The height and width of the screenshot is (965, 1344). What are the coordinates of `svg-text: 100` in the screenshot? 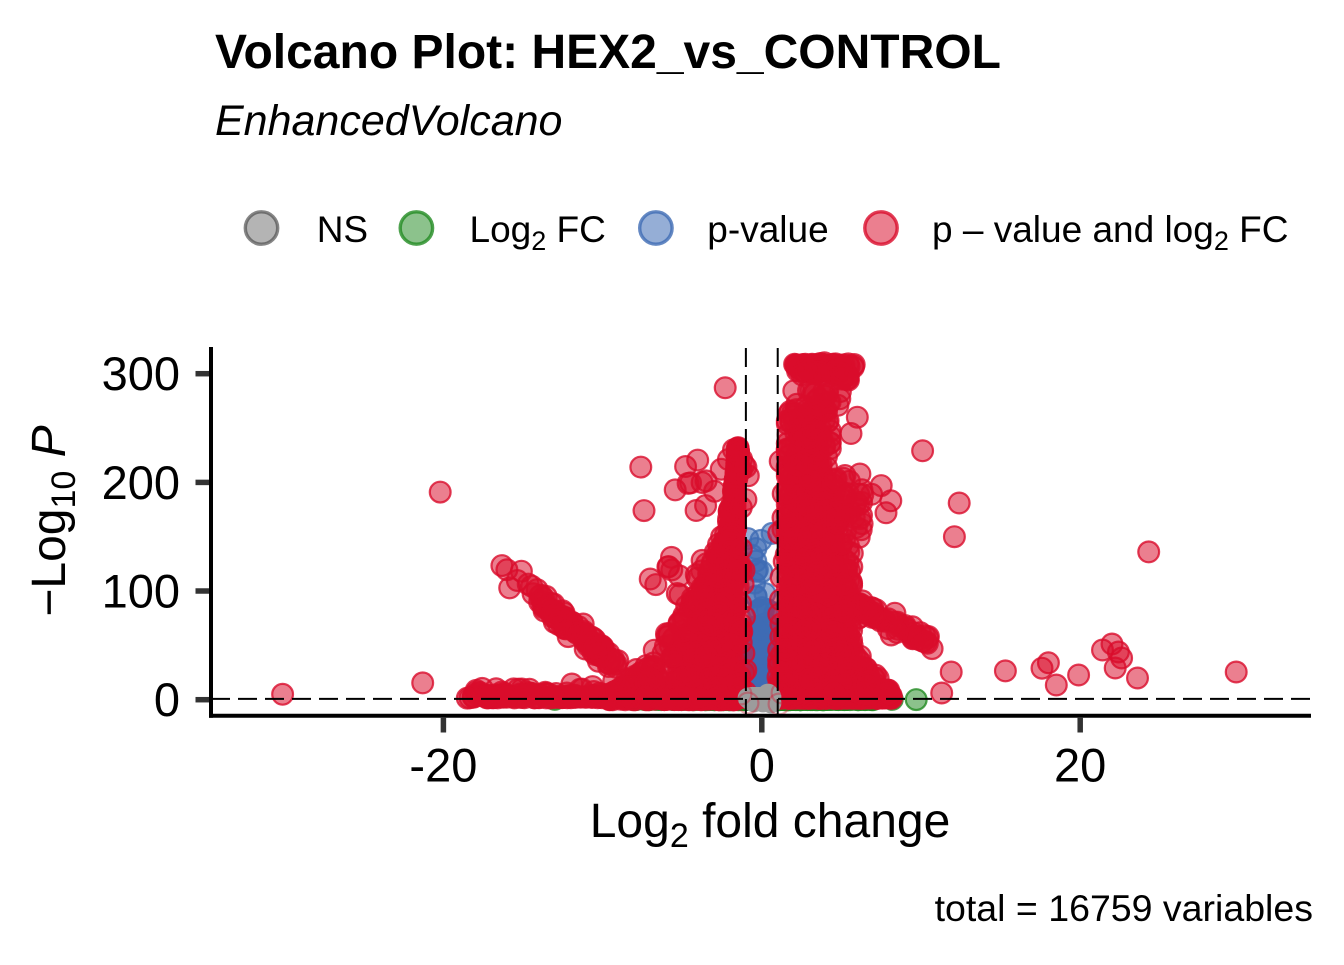 It's located at (141, 591).